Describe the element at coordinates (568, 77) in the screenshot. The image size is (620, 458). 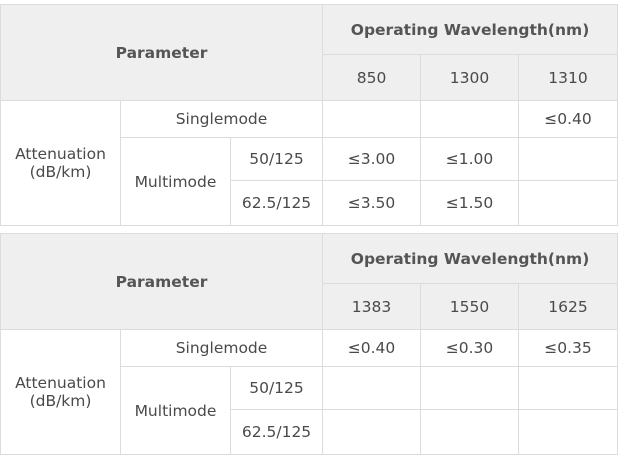
I see `wavelength-header: 1310` at that location.